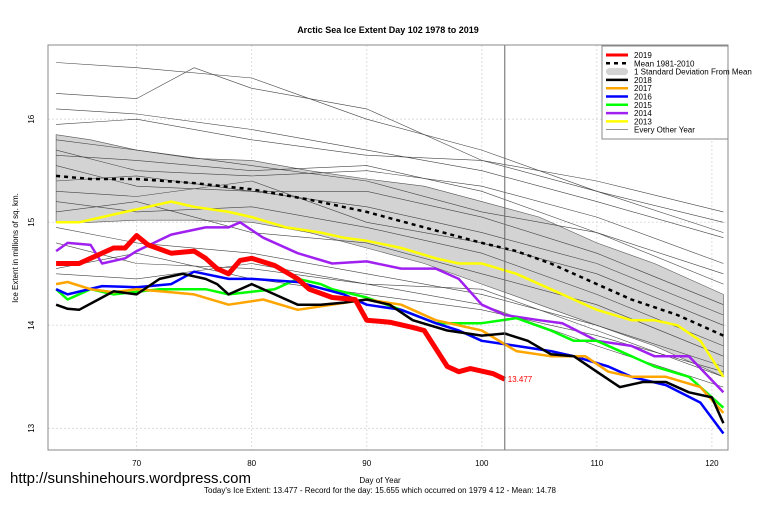 The height and width of the screenshot is (506, 760). Describe the element at coordinates (520, 379) in the screenshot. I see `current-value-label: 13.477` at that location.